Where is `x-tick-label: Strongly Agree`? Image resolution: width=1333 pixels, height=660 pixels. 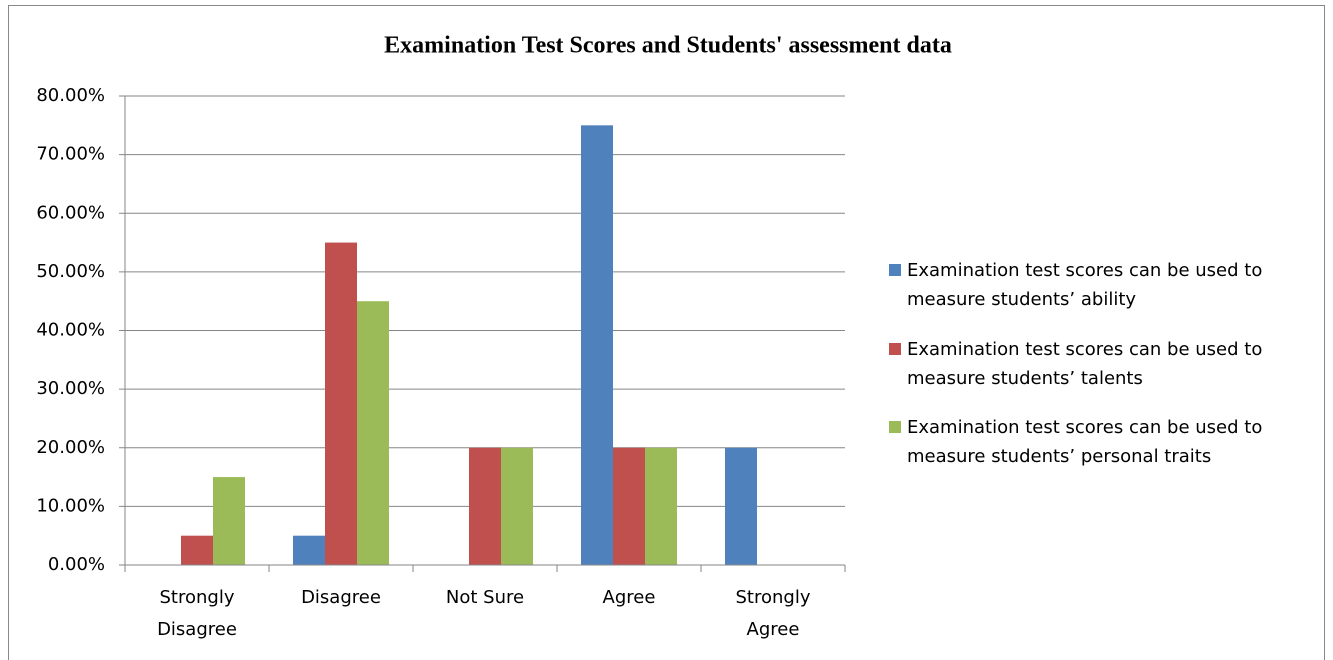 x-tick-label: Strongly Agree is located at coordinates (773, 613).